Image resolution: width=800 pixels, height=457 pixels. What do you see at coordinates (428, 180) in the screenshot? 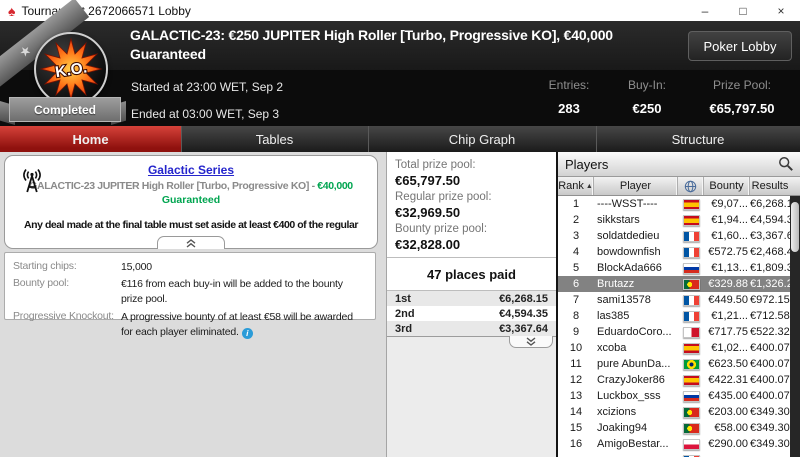
I see `total-prize-value: €65,797.50` at bounding box center [428, 180].